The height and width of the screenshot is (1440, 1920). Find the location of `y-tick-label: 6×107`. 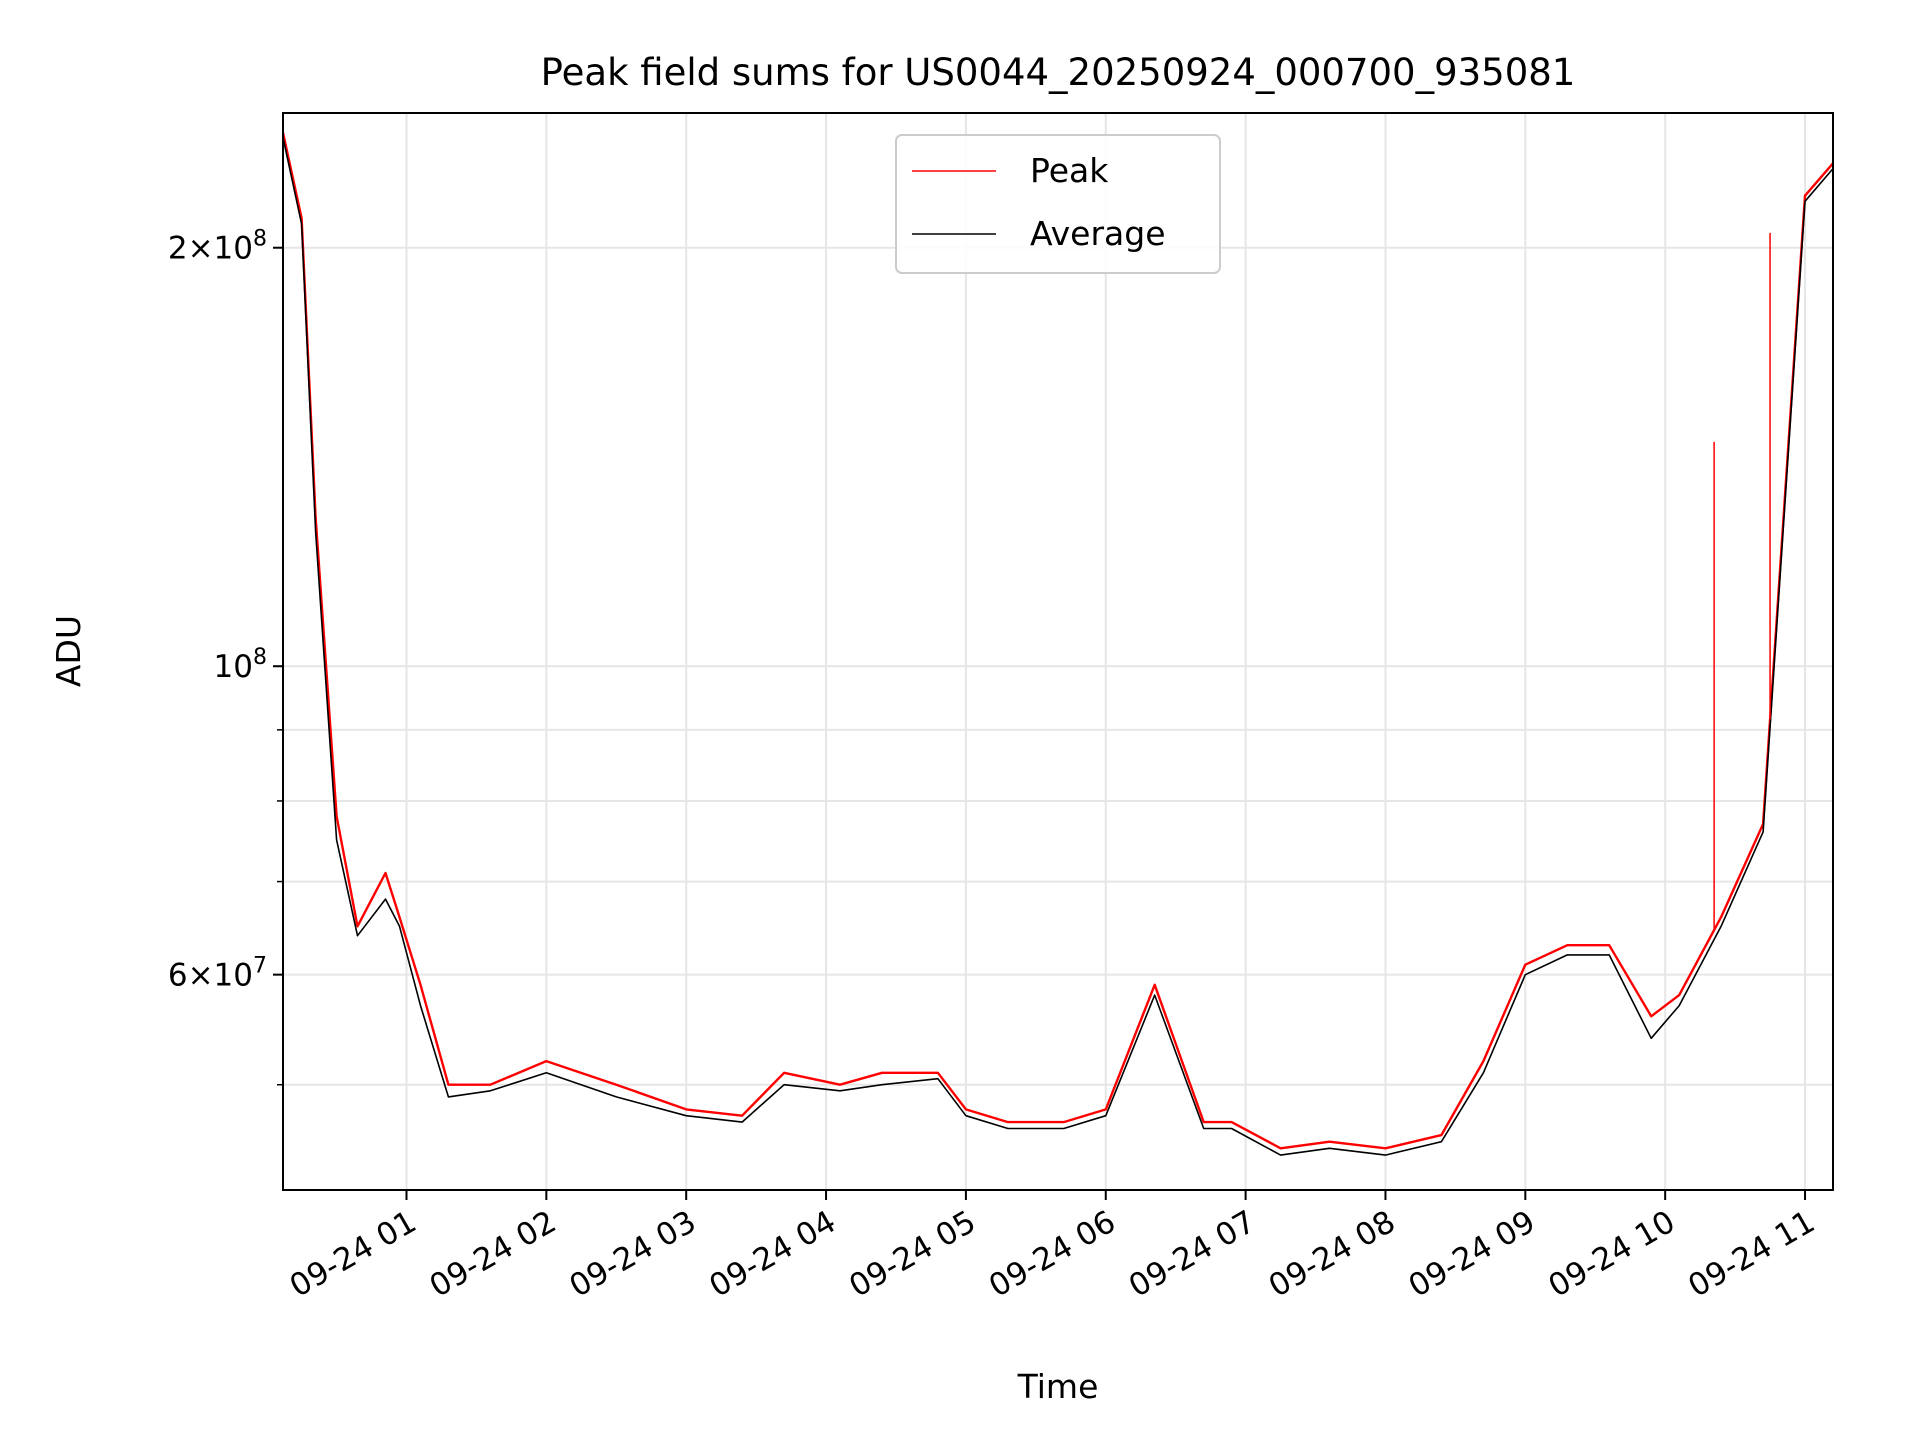

y-tick-label: 6×107 is located at coordinates (217, 974).